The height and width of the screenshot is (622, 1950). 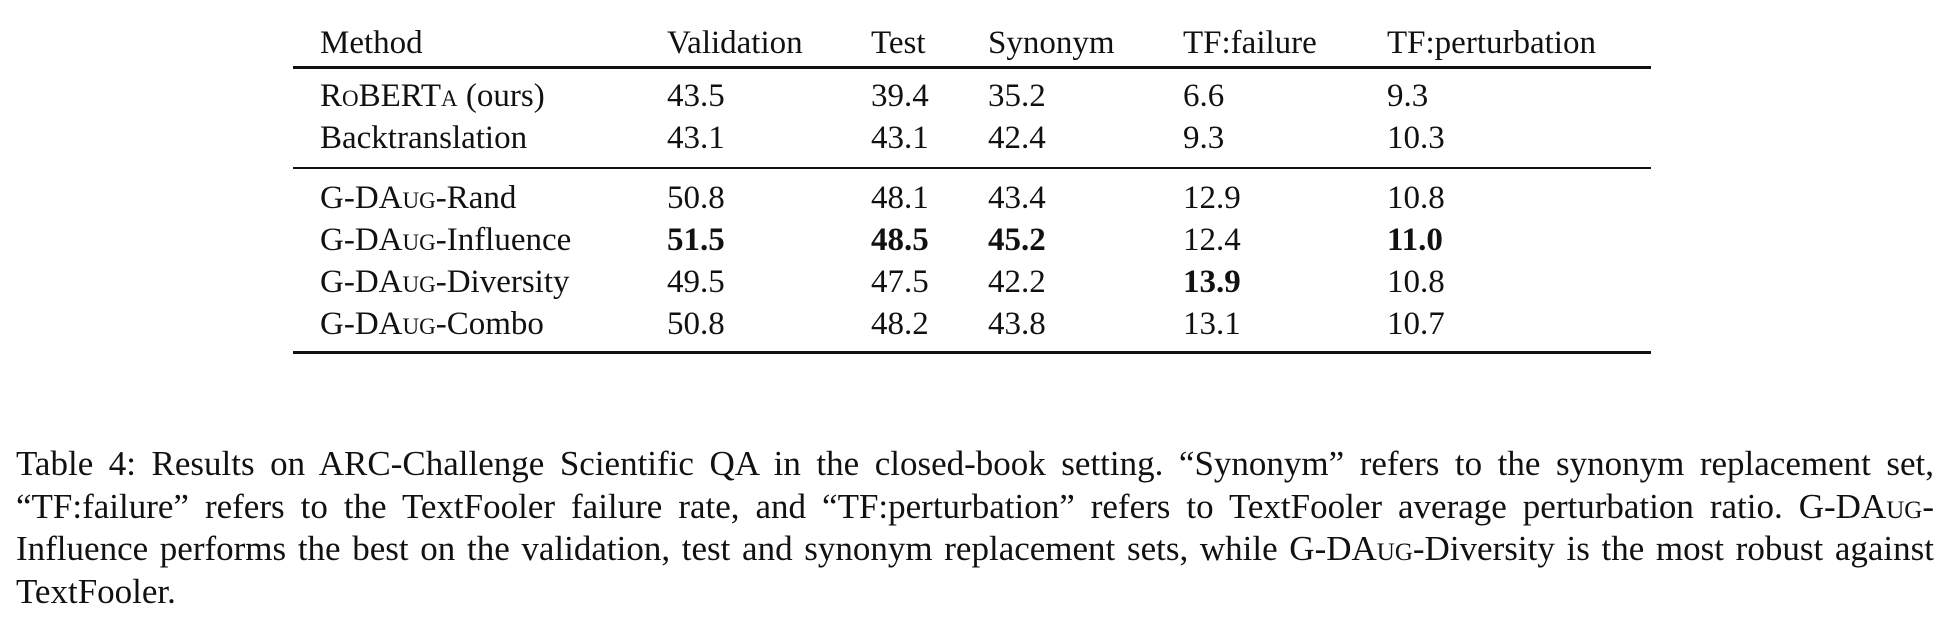 I want to click on header-test: Test, so click(x=898, y=43).